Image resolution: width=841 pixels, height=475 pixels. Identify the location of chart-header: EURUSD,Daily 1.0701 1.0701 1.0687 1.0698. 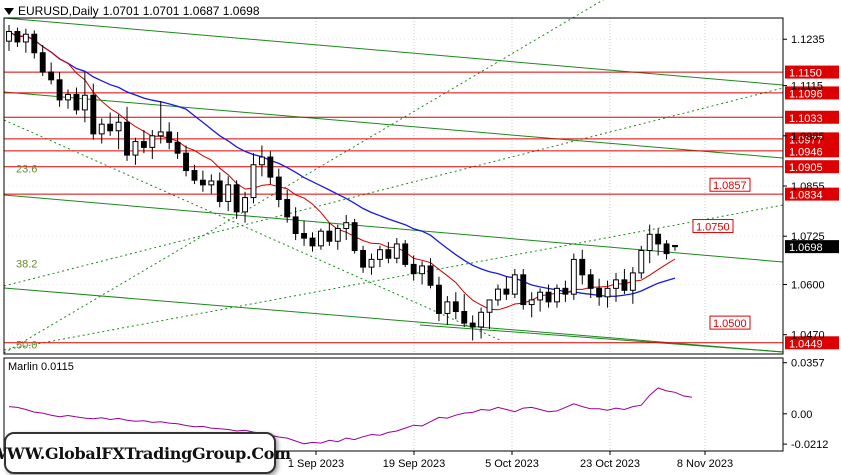
(132, 11).